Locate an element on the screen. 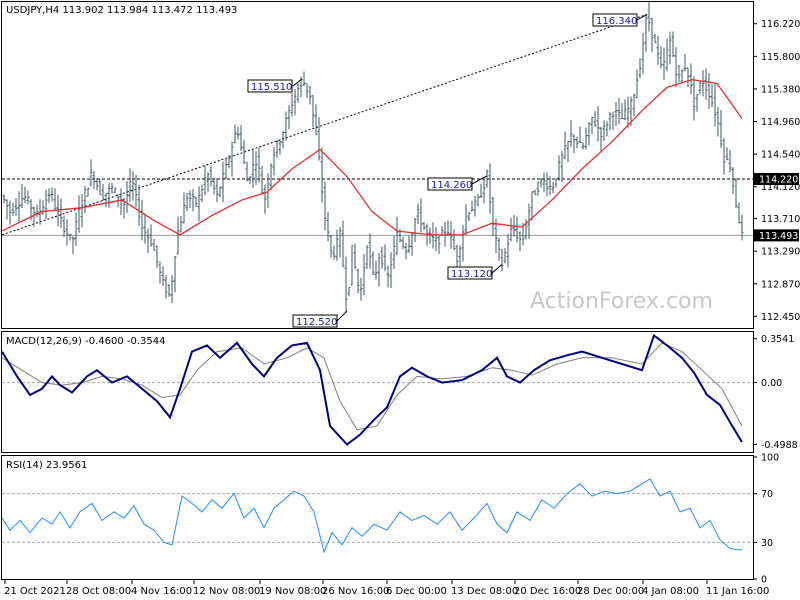 The width and height of the screenshot is (800, 600). price-level-label: 113.493 is located at coordinates (778, 236).